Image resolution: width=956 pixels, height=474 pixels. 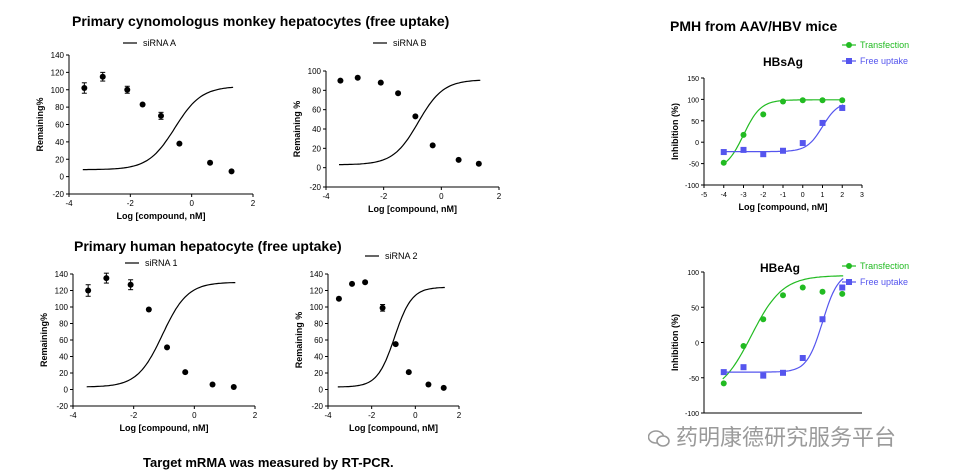 I want to click on x-tick-label: -1, so click(x=783, y=195).